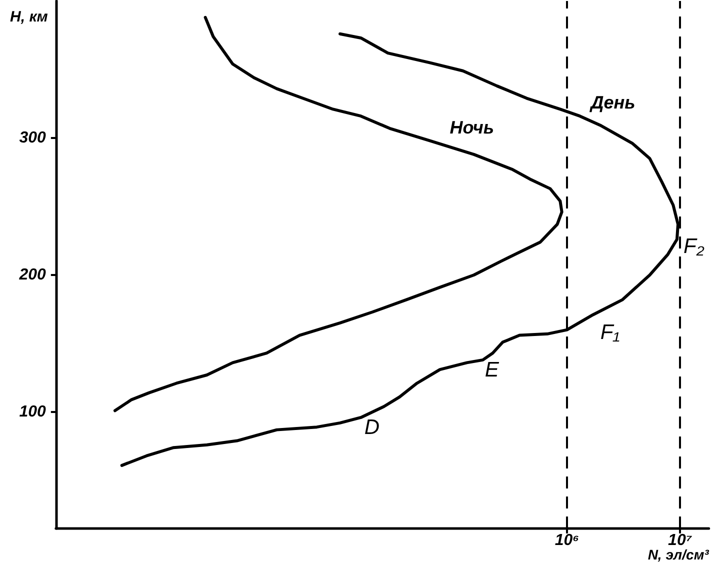  What do you see at coordinates (610, 332) in the screenshot?
I see `annotation: F₁` at bounding box center [610, 332].